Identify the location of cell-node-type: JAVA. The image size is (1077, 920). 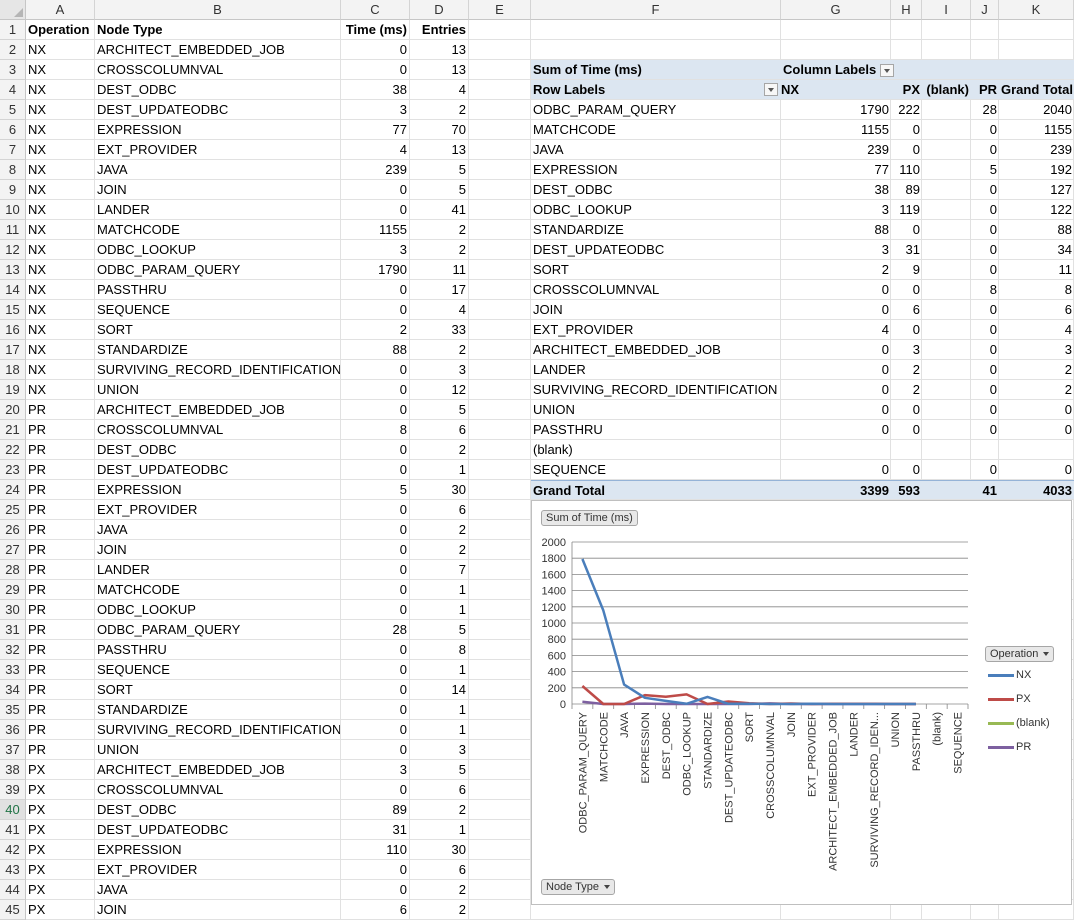
(218, 170).